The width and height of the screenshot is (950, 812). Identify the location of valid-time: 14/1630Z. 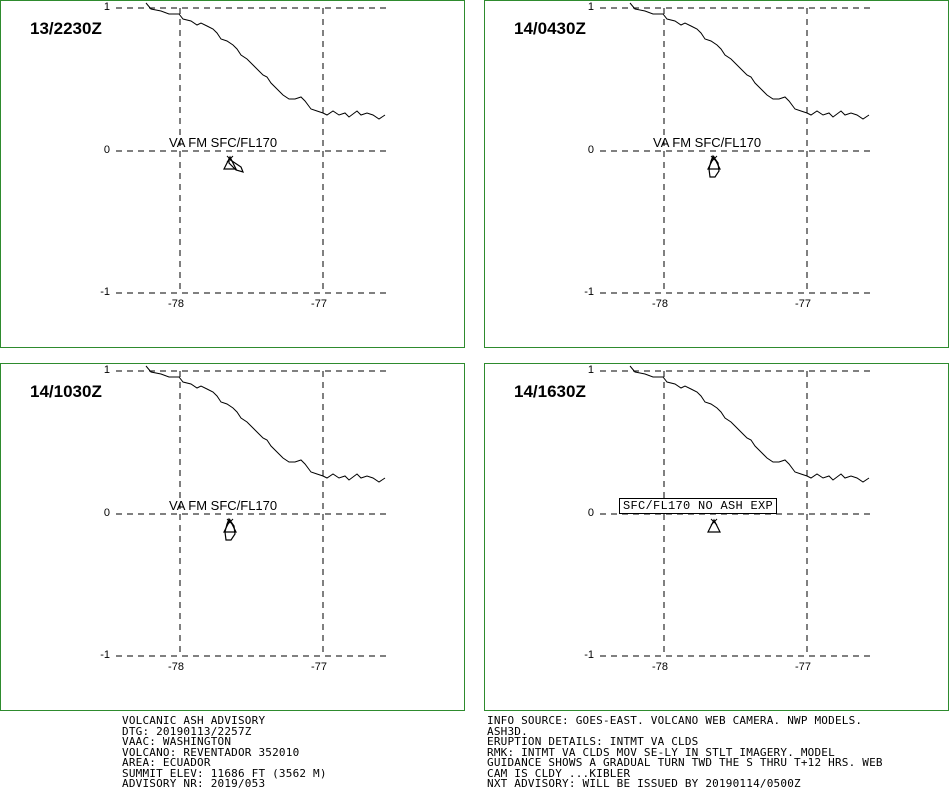
(550, 391).